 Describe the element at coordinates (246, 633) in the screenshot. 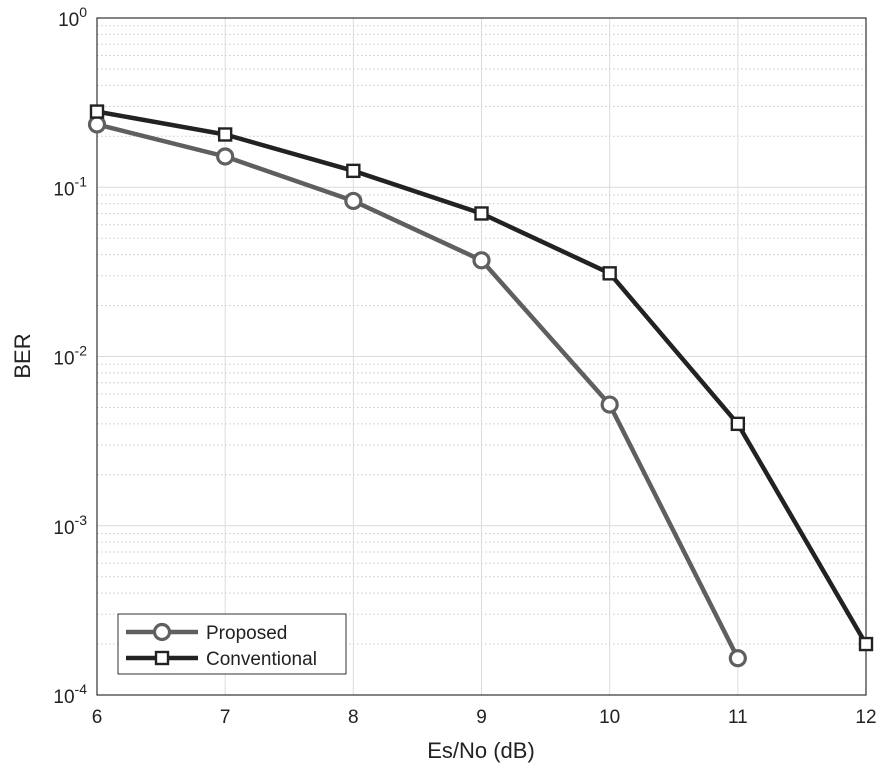

I see `legend-label: Proposed` at that location.